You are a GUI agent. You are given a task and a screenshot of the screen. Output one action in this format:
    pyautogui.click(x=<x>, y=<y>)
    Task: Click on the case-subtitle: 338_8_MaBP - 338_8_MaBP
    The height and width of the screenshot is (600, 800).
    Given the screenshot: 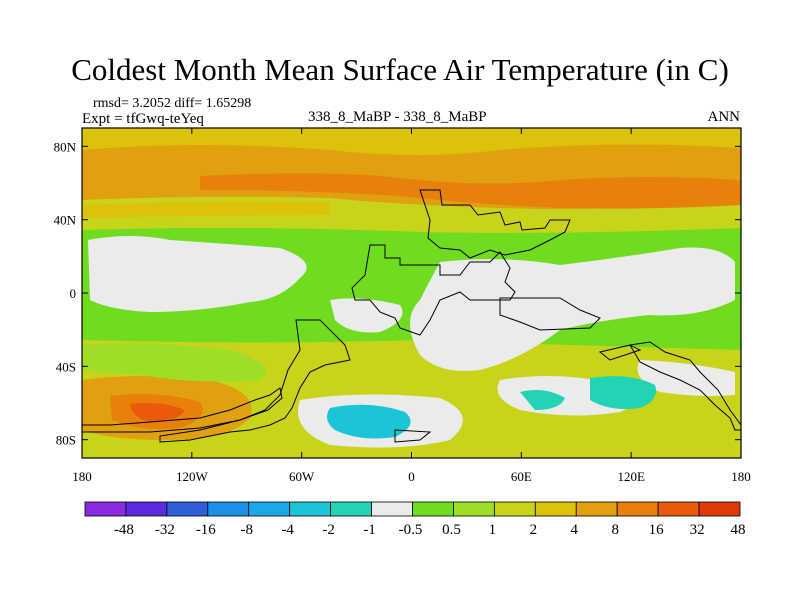 What is the action you would take?
    pyautogui.click(x=397, y=117)
    